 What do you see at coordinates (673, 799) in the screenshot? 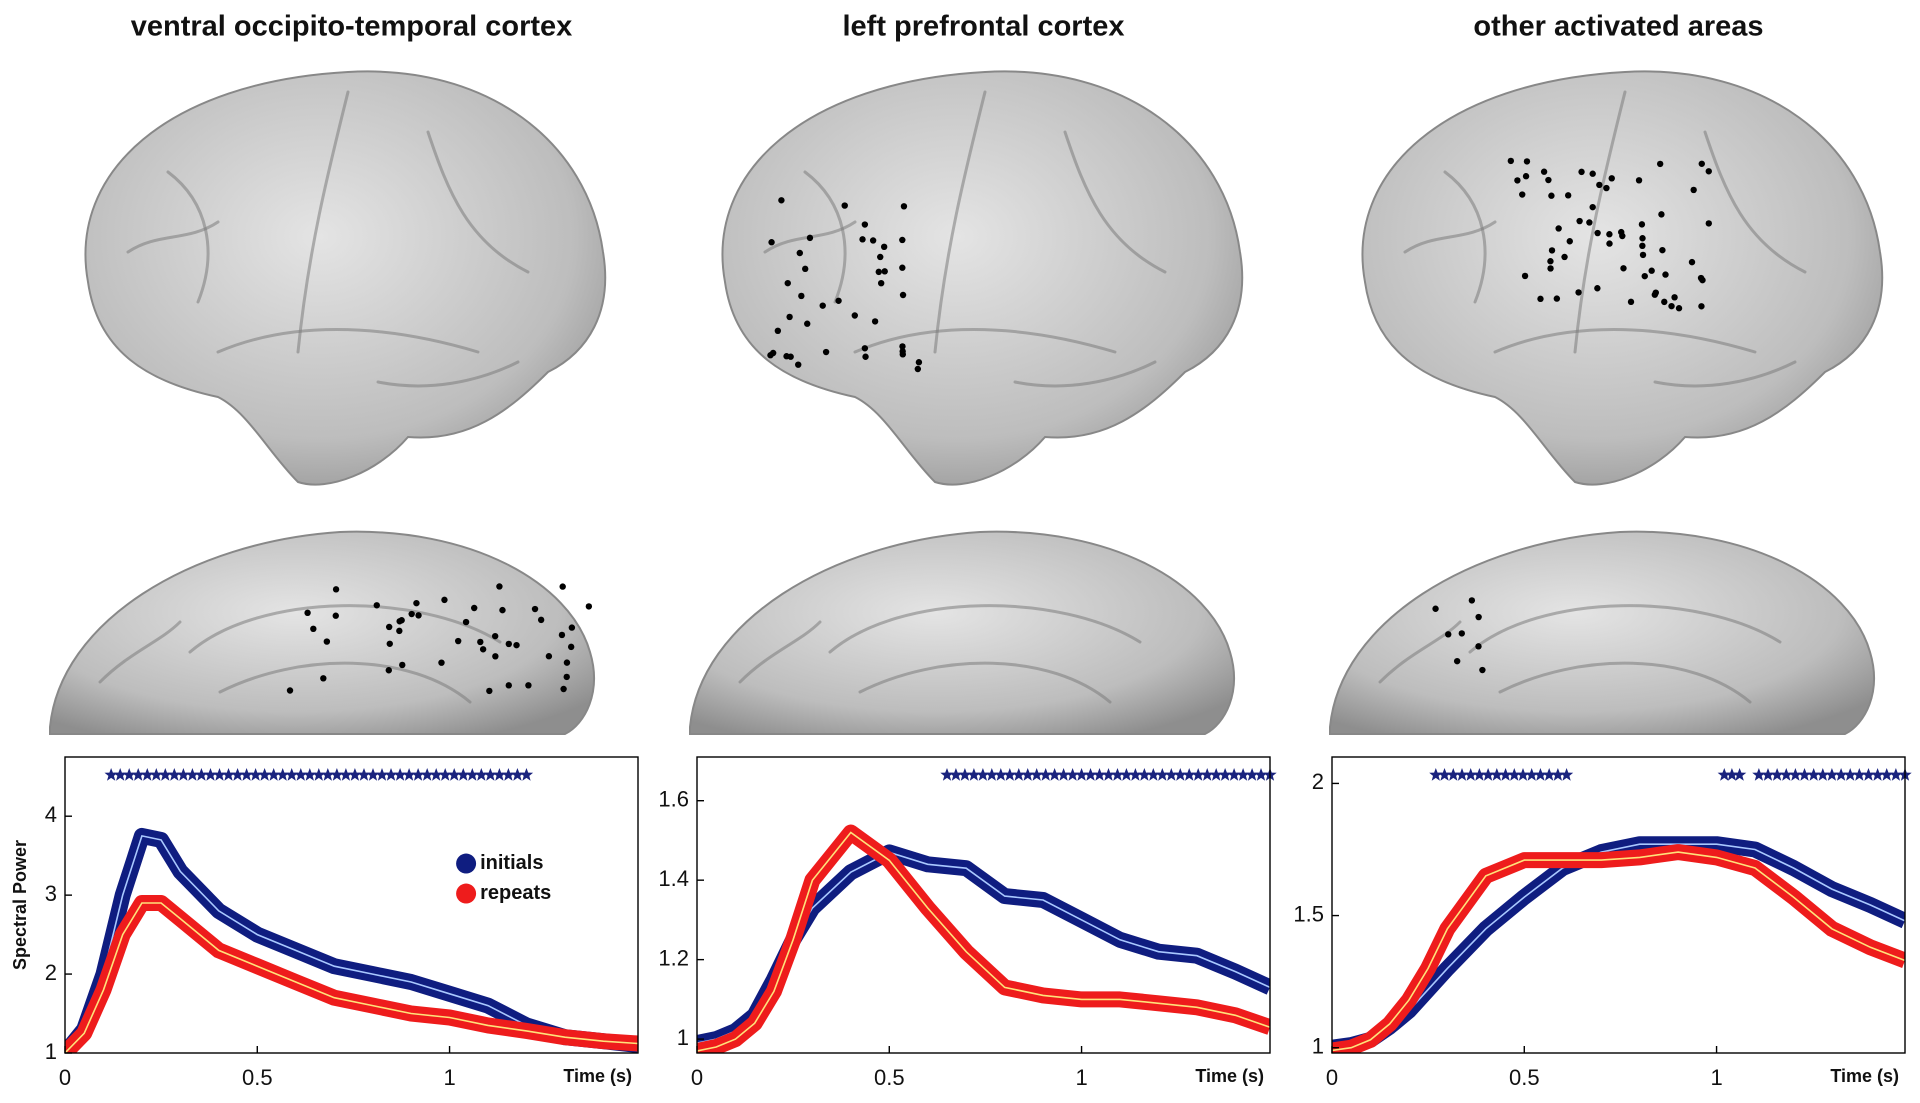
I see `y-tick-label: 1.6` at bounding box center [673, 799].